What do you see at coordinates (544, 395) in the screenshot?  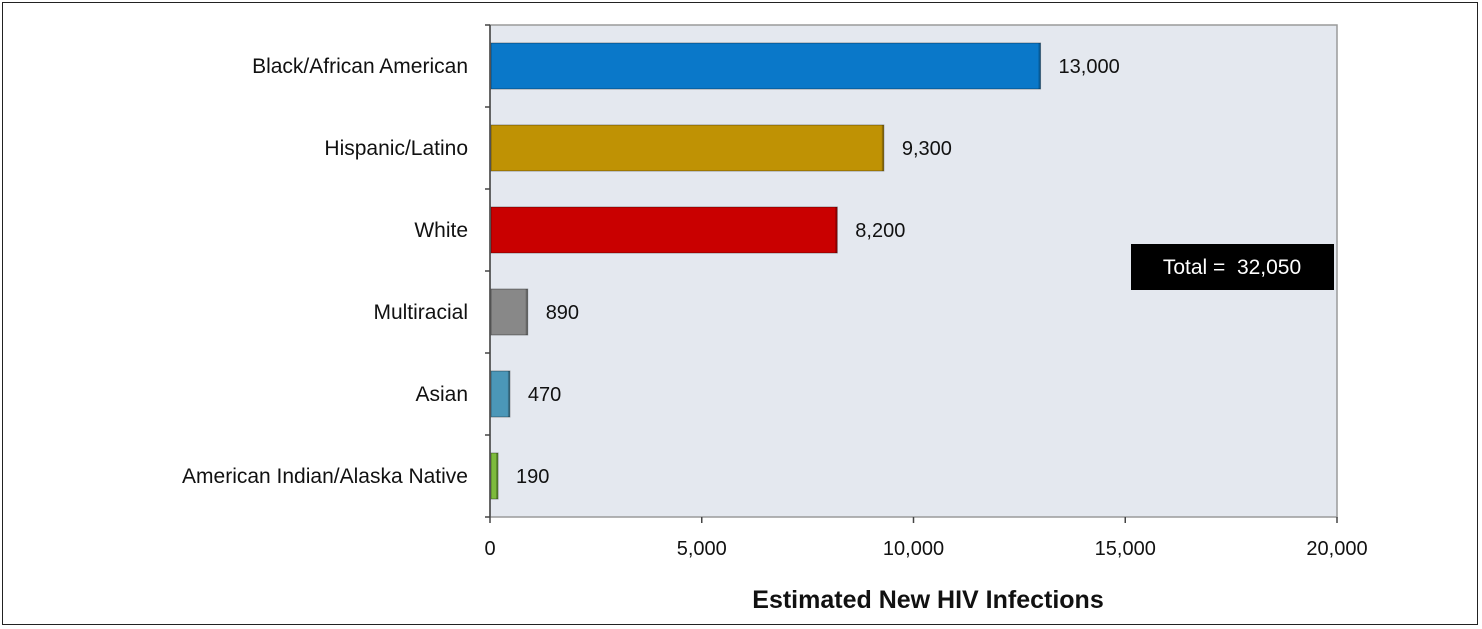 I see `value-label: 470` at bounding box center [544, 395].